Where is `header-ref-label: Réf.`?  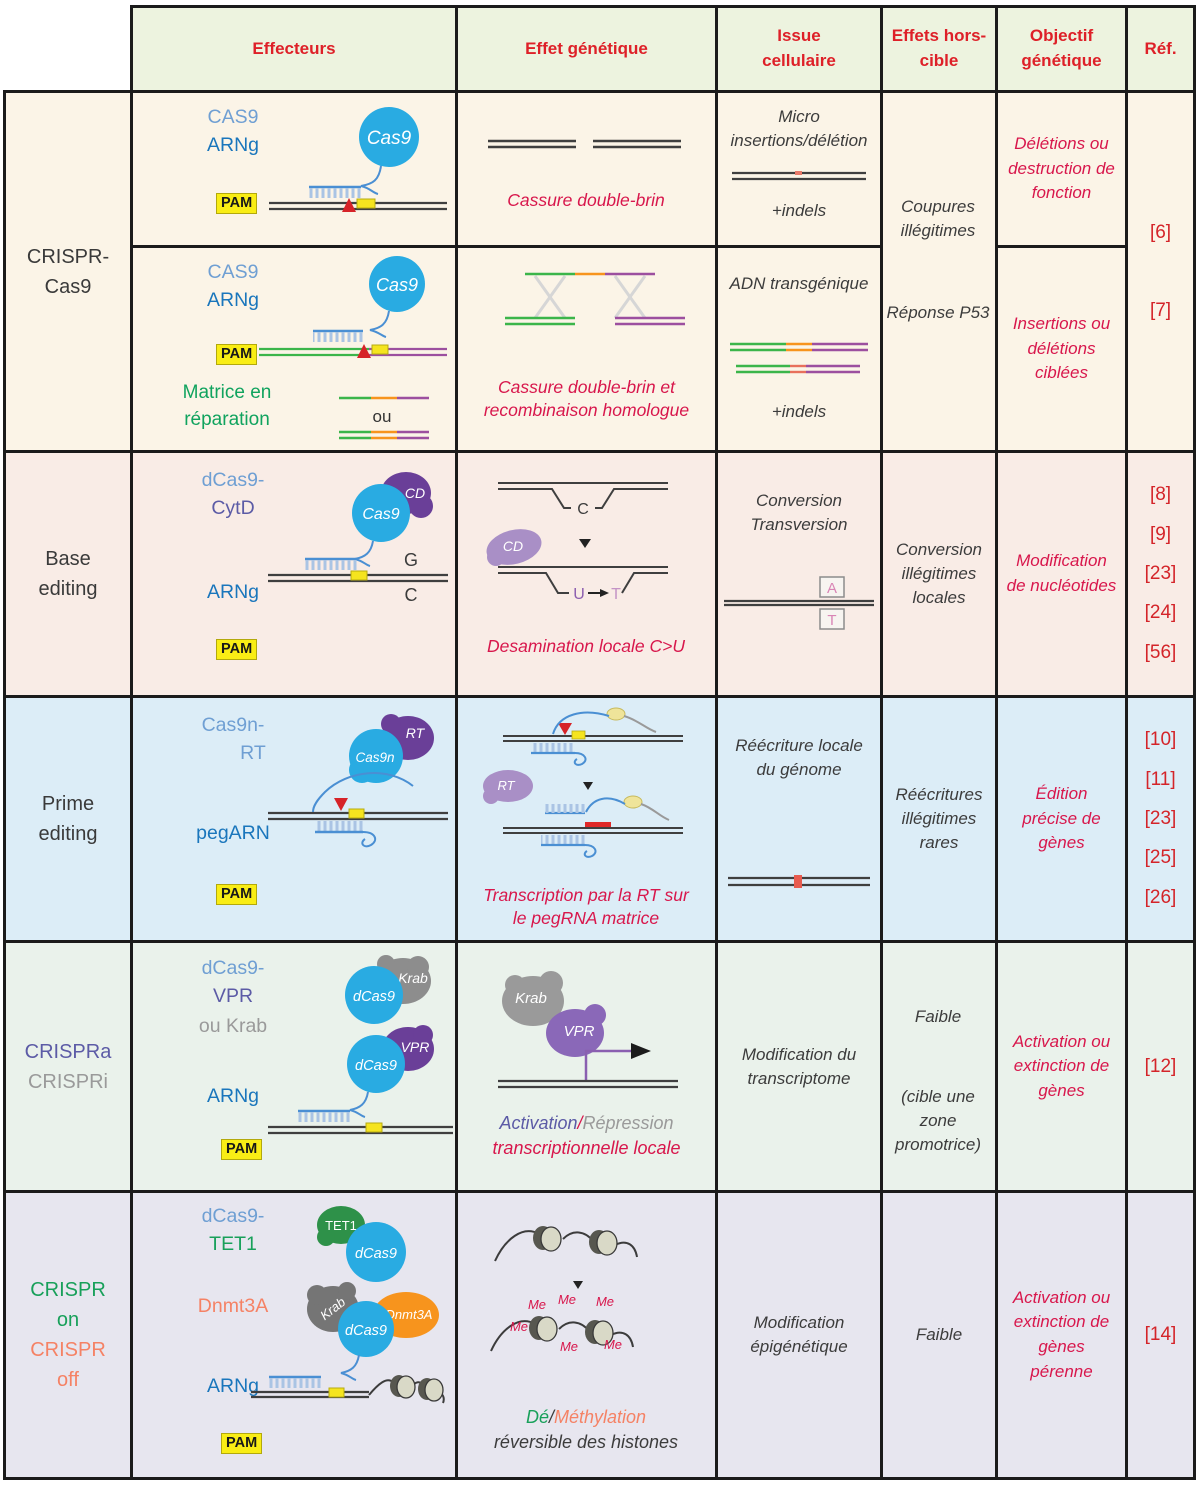
header-ref-label: Réf. is located at coordinates (1160, 48).